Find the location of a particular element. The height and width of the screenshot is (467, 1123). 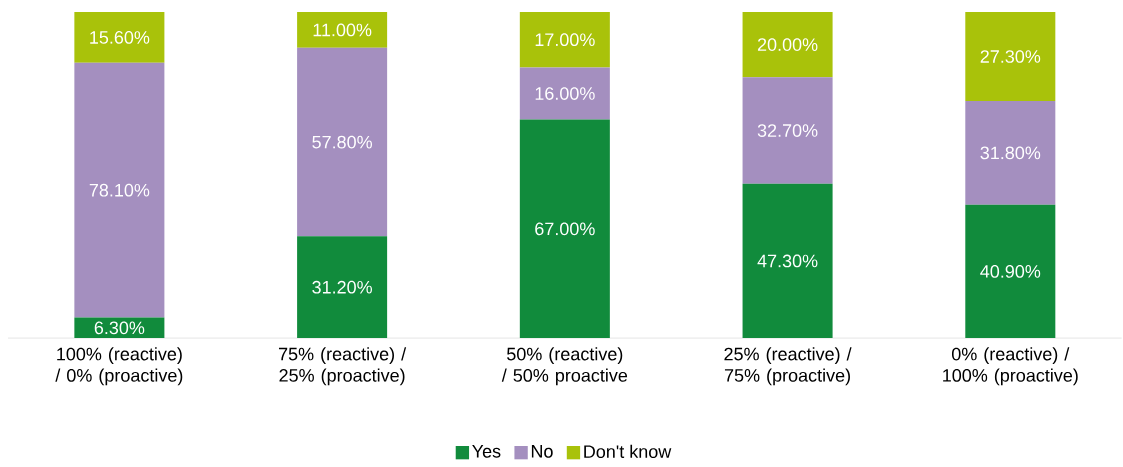

data-label: 17.00% is located at coordinates (565, 40).